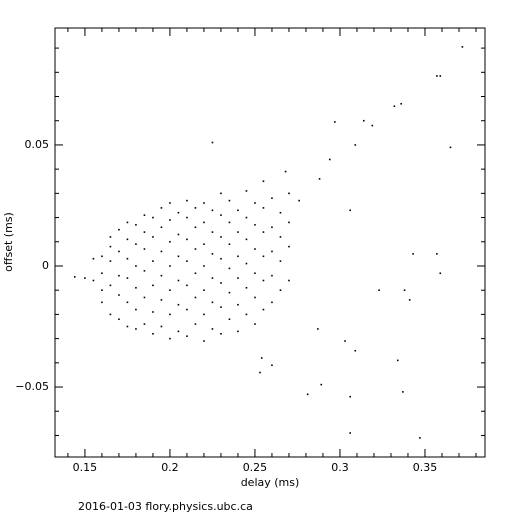 This screenshot has width=512, height=512. I want to click on x-tick-label: 0.3, so click(340, 467).